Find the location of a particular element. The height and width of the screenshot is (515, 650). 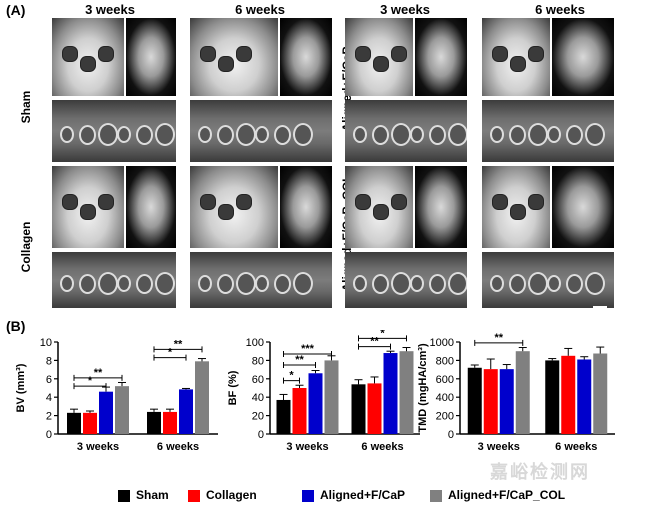

y-tick-label: 200 is located at coordinates (445, 417).